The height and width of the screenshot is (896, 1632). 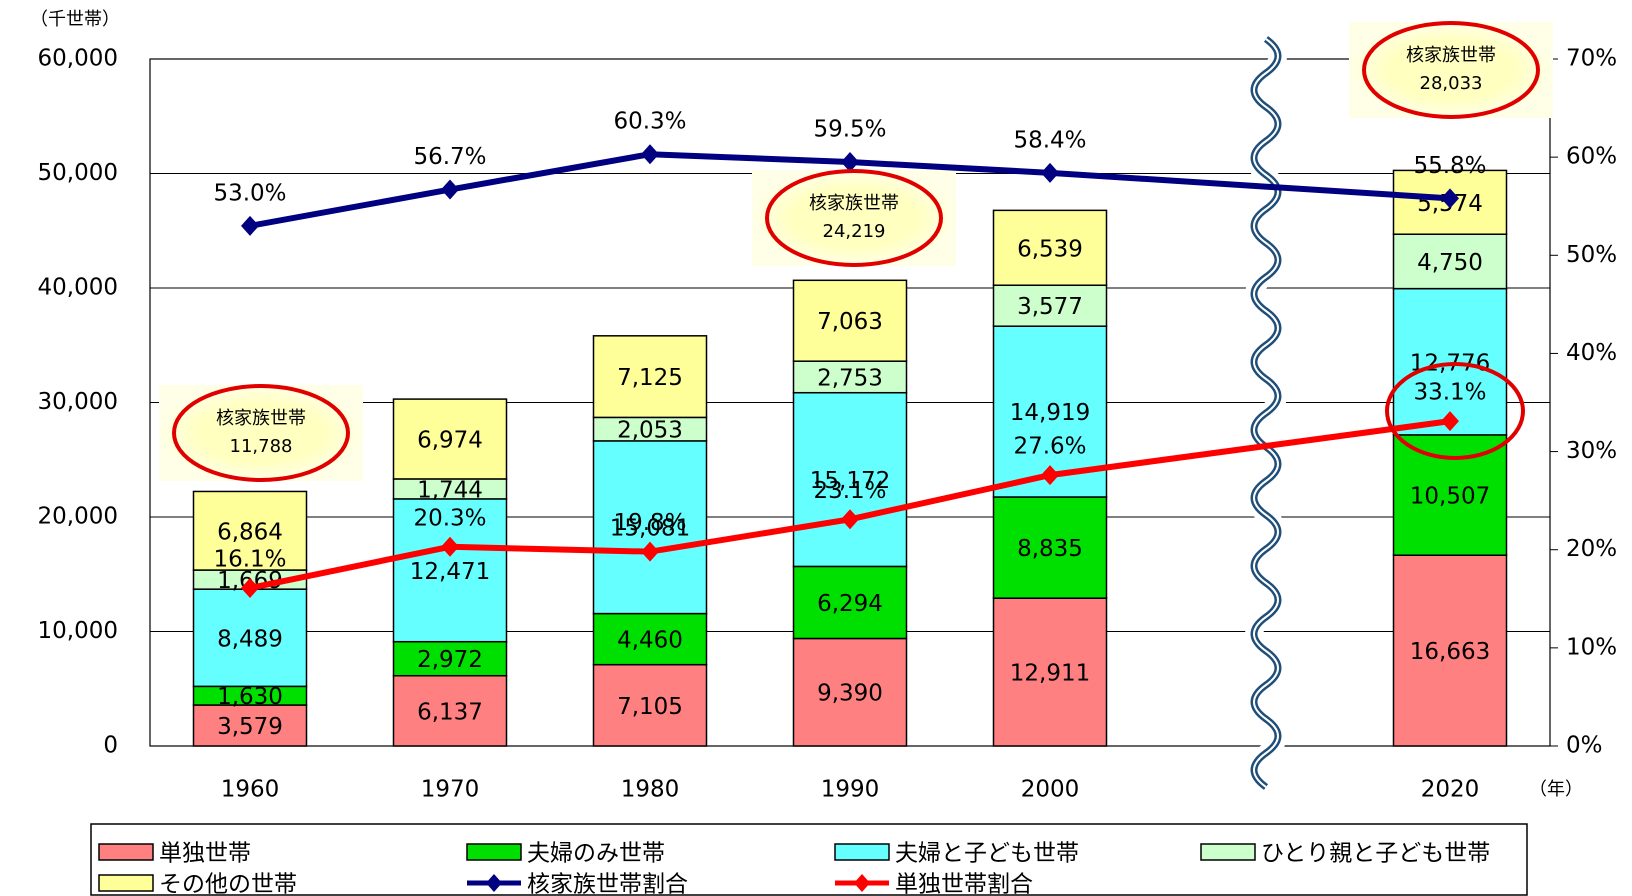 What do you see at coordinates (809, 859) in the screenshot?
I see `legend-box` at bounding box center [809, 859].